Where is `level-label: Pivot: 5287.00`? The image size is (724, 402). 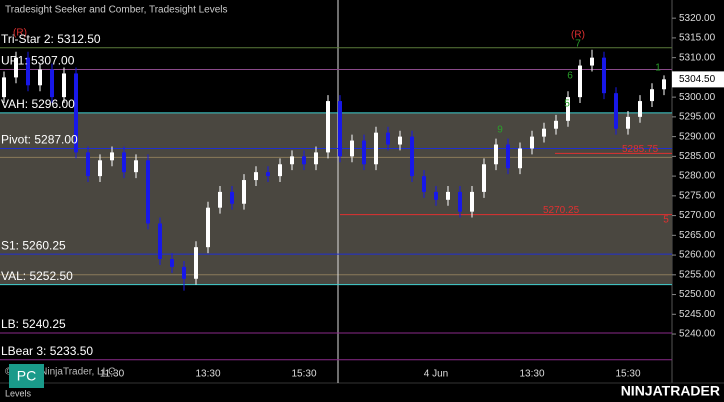
level-label: Pivot: 5287.00 is located at coordinates (39, 140).